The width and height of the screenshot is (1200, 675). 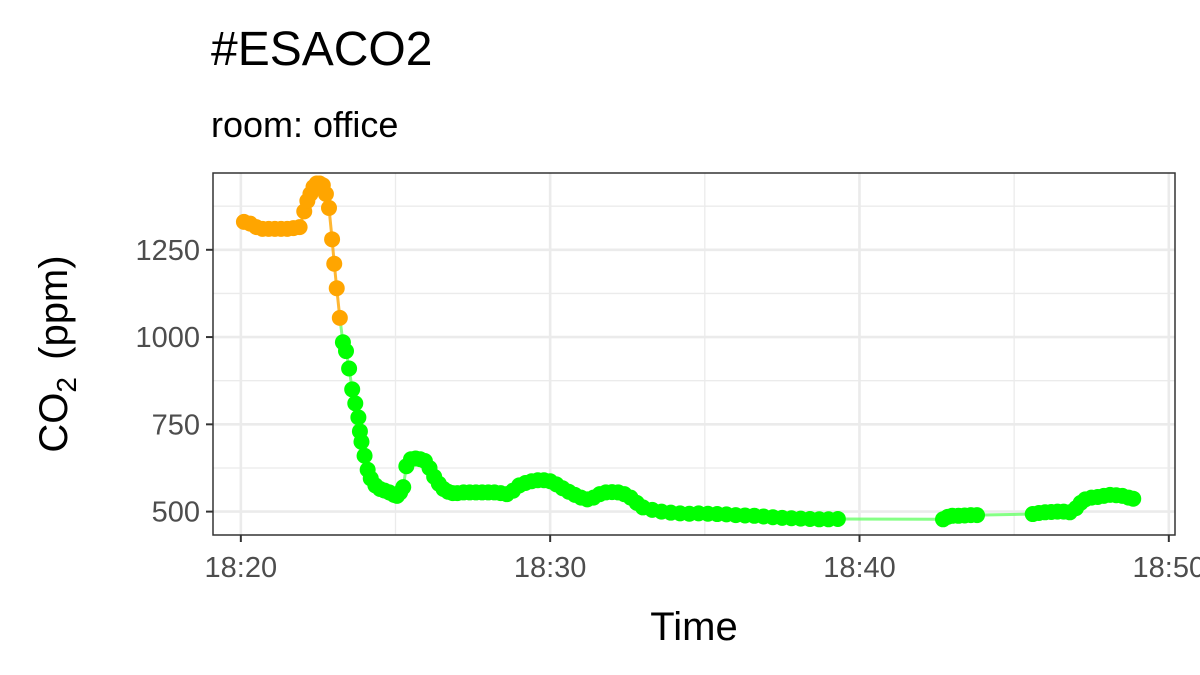 What do you see at coordinates (66, 385) in the screenshot?
I see `y-axis-title-subscript: 2` at bounding box center [66, 385].